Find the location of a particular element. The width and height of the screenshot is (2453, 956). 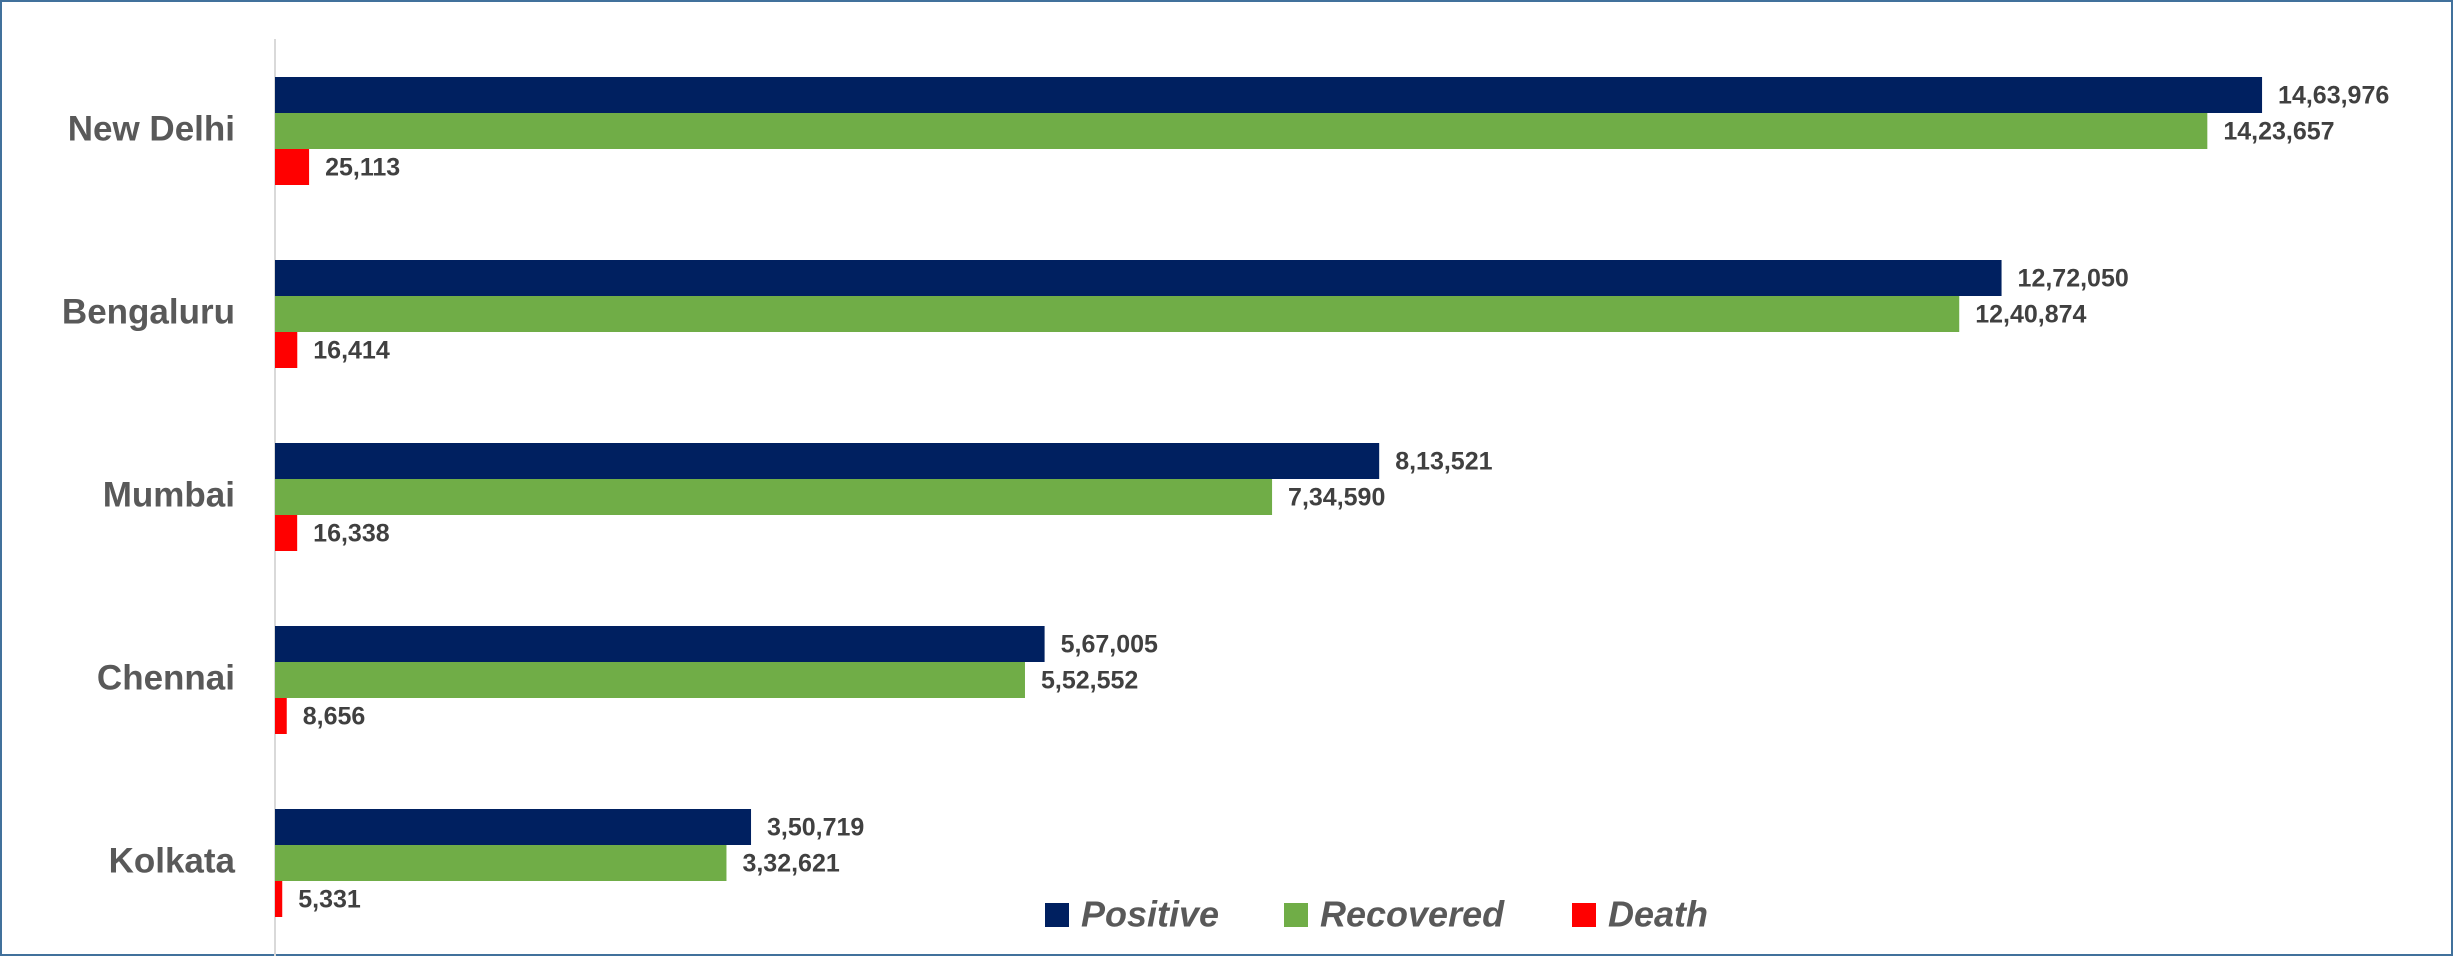

data-label: 16,338 is located at coordinates (351, 534).